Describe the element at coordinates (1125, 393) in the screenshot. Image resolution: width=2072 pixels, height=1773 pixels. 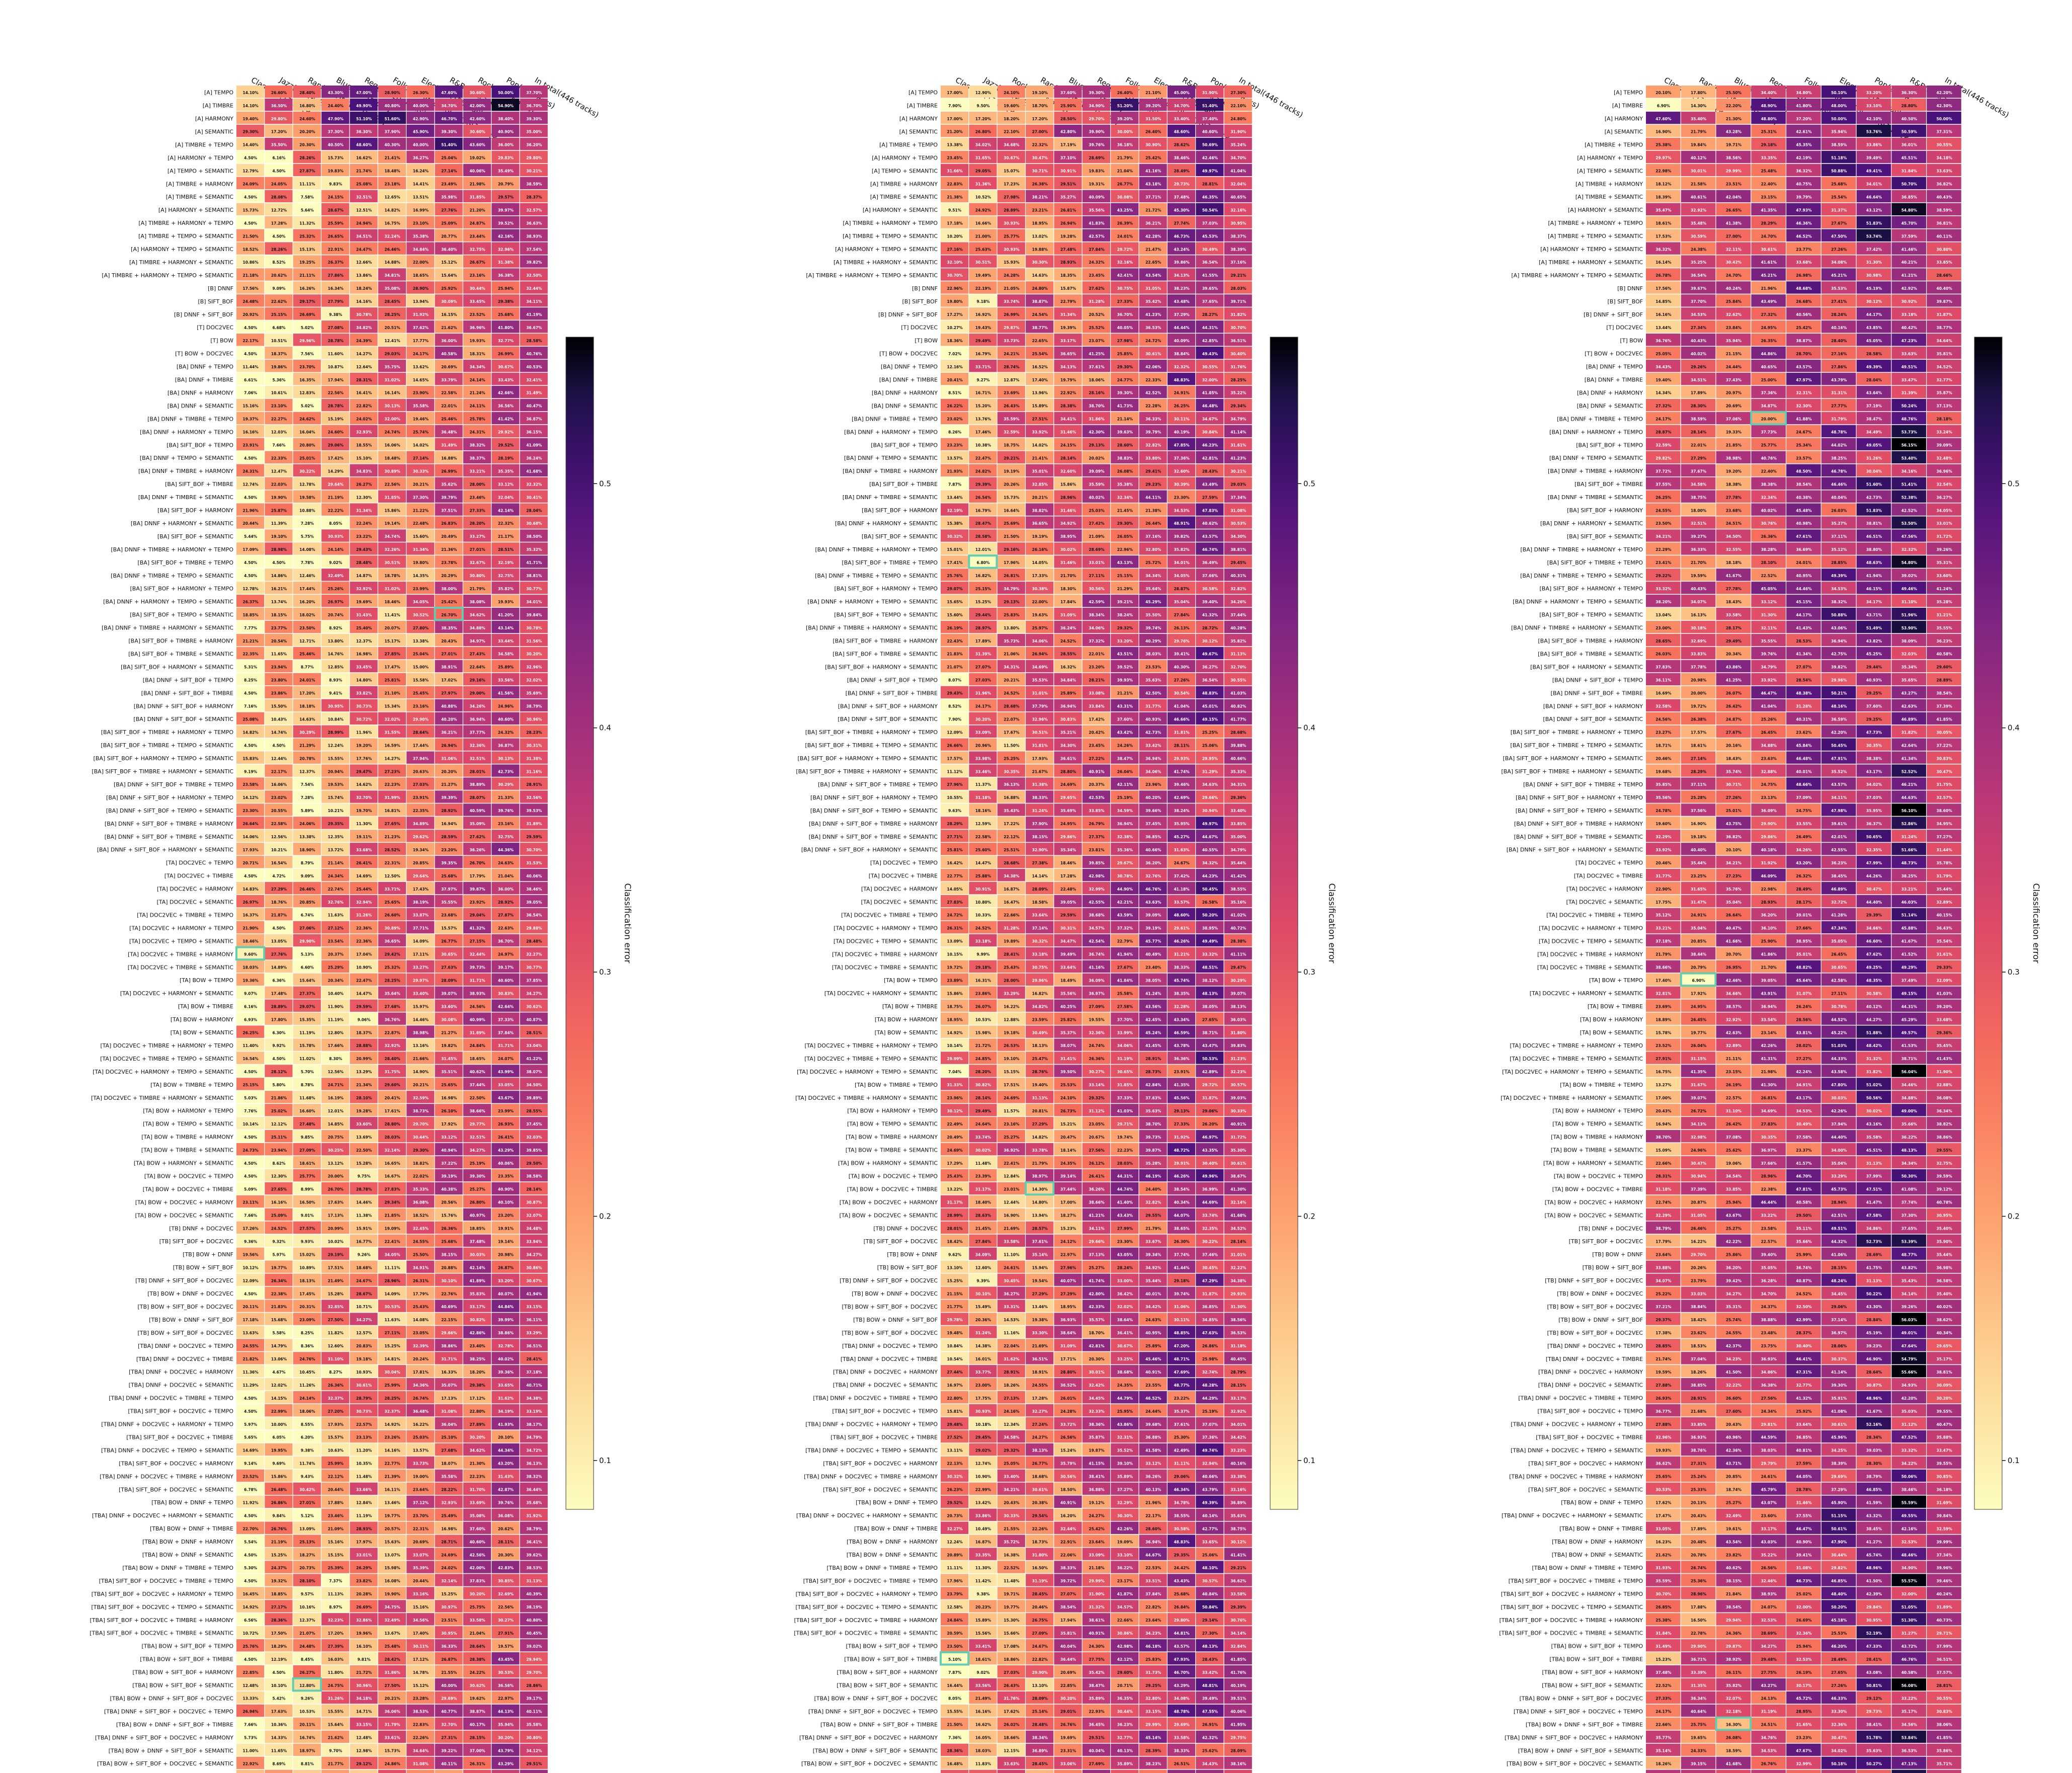
I see `cell-value: 39.30%` at that location.